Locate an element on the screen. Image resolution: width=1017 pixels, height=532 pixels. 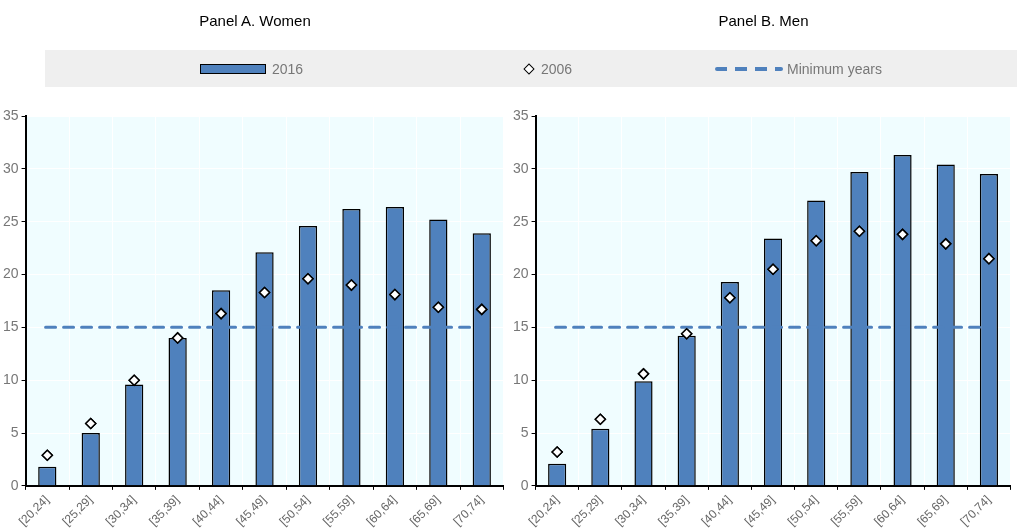
chart-title: Panel B. Men is located at coordinates (763, 20).